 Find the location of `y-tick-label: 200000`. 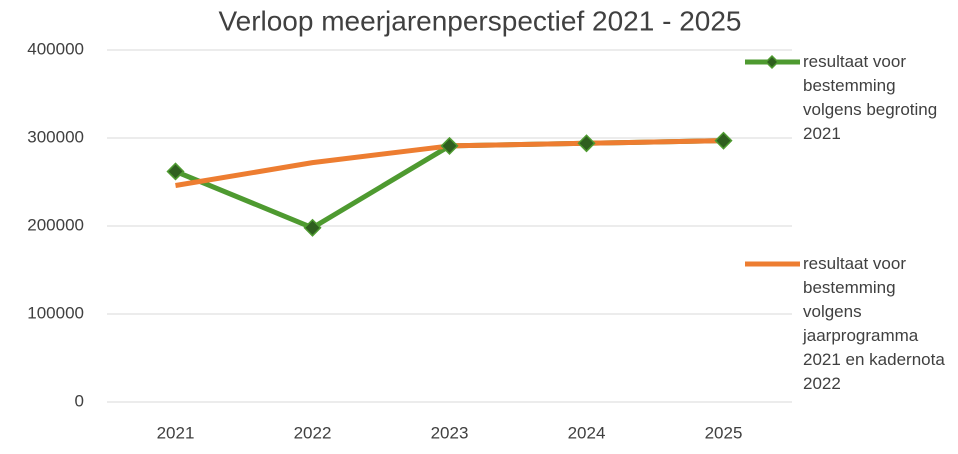

y-tick-label: 200000 is located at coordinates (55, 224).